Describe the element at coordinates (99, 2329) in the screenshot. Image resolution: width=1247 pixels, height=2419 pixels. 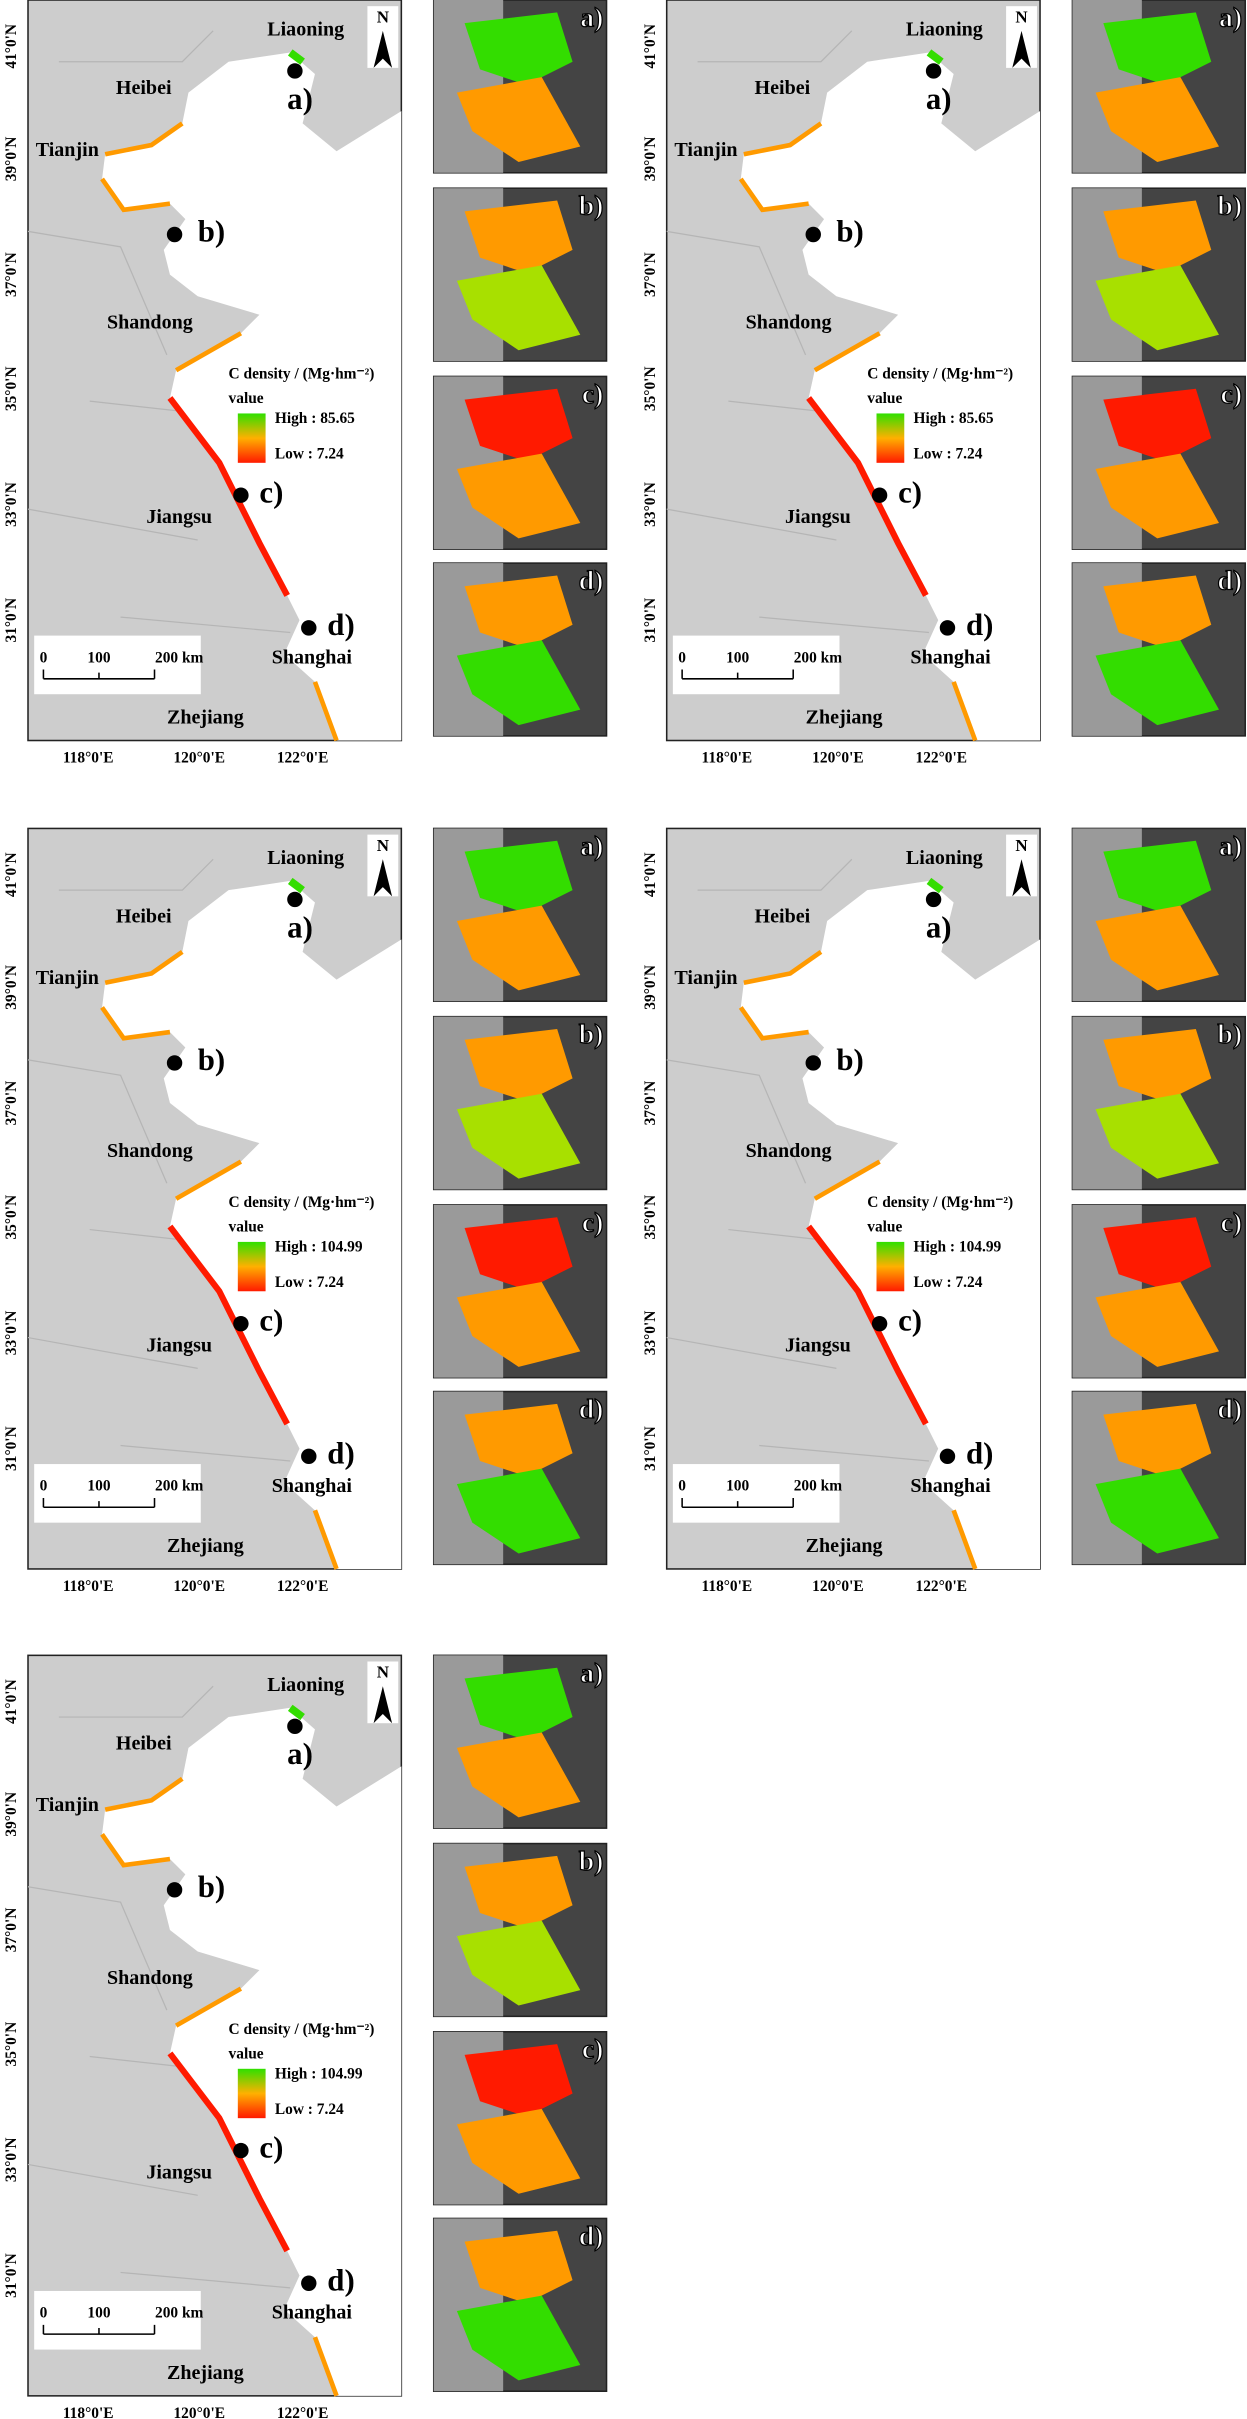
I see `scale-bar` at that location.